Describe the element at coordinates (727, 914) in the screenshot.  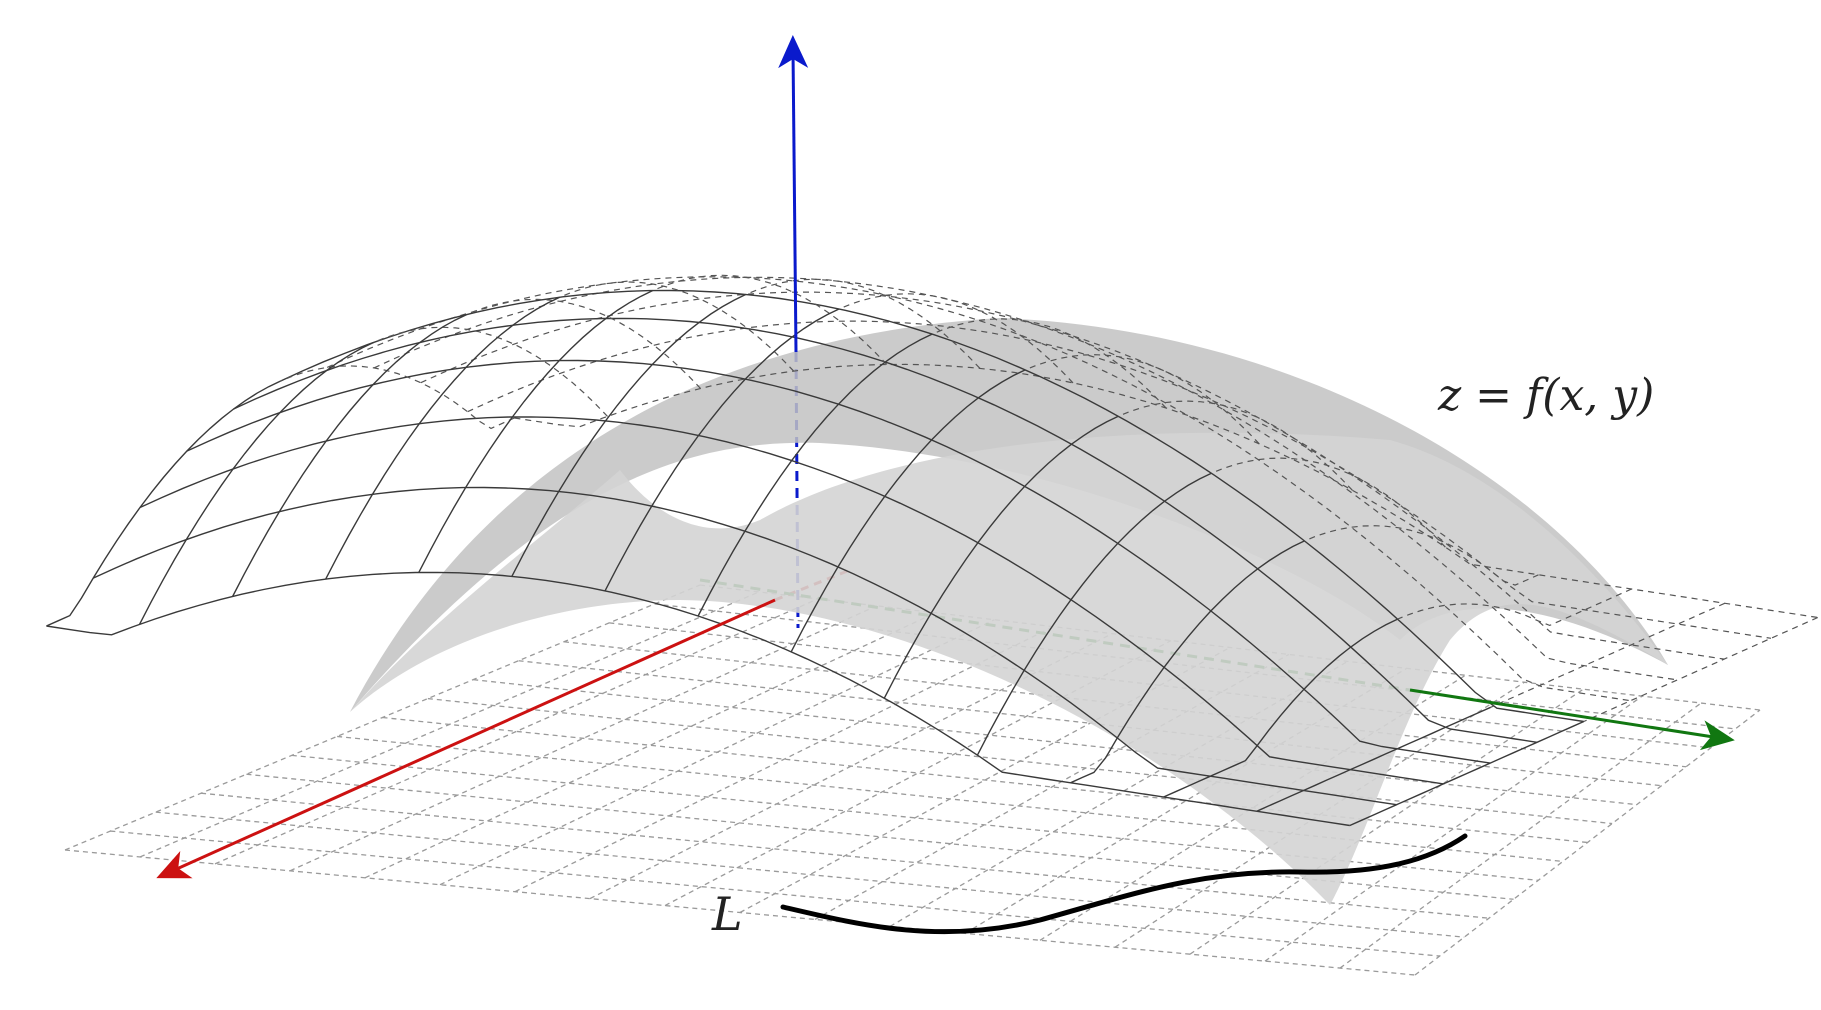
I see `curve-label: L` at that location.